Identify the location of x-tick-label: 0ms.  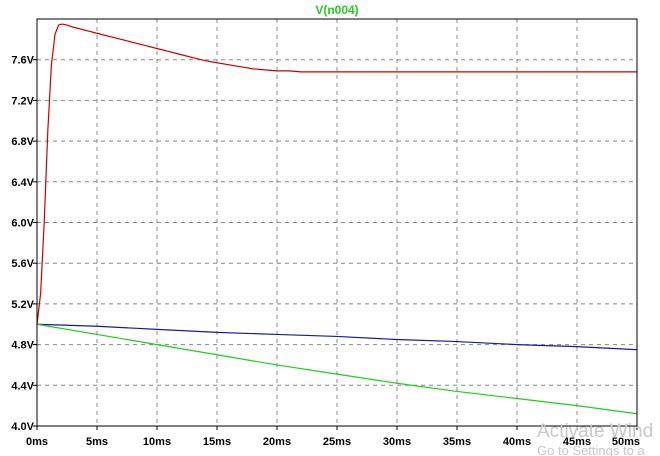
(37, 442).